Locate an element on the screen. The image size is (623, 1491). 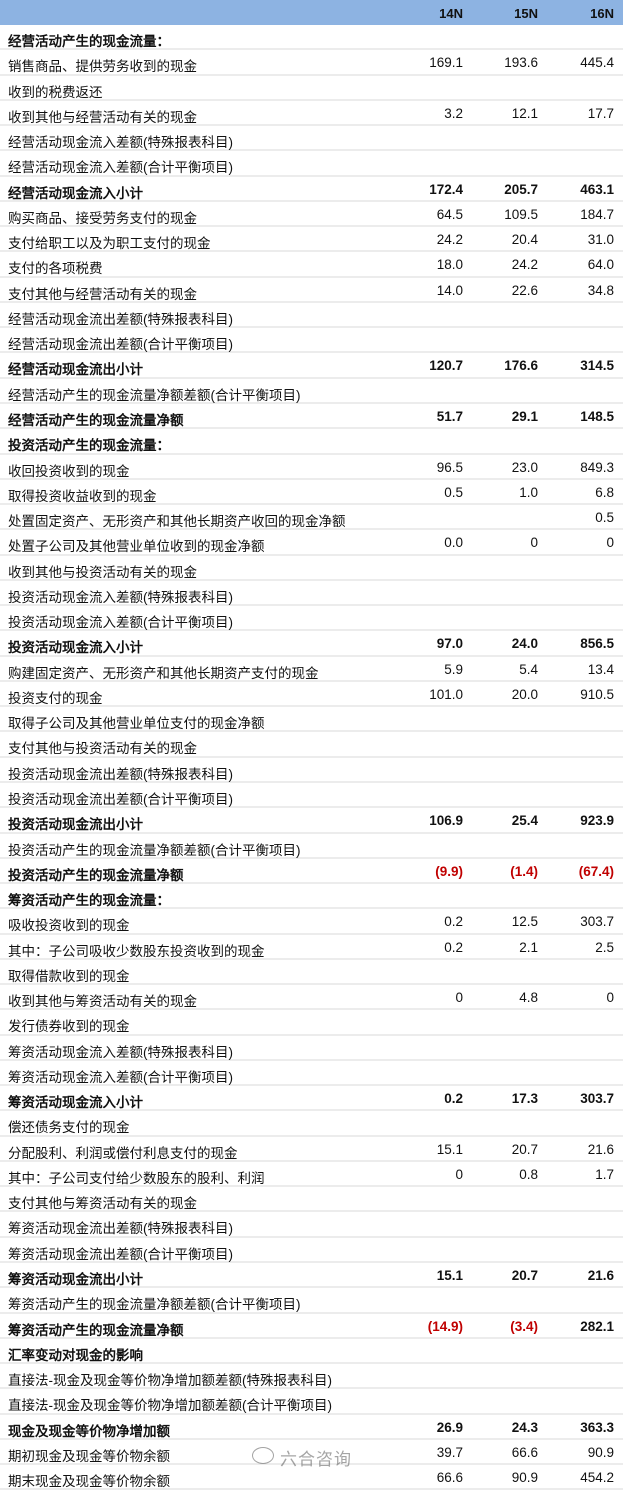
wechat-icon is located at coordinates (263, 1455).